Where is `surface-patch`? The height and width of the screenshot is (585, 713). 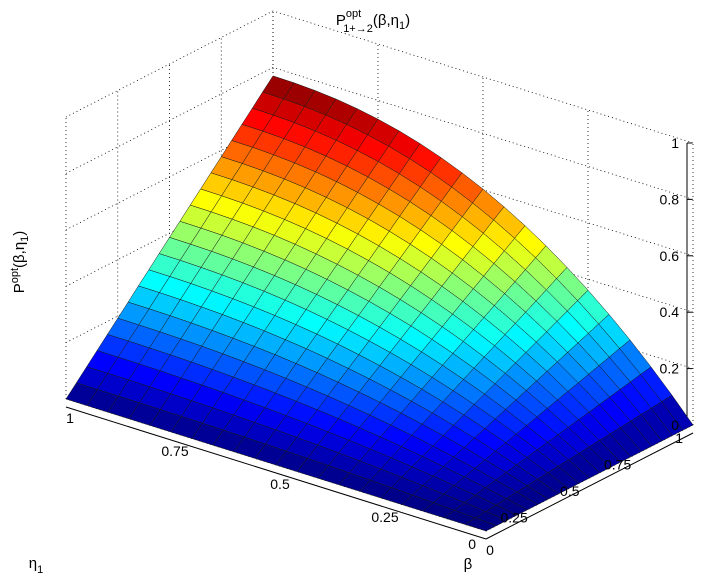 surface-patch is located at coordinates (481, 524).